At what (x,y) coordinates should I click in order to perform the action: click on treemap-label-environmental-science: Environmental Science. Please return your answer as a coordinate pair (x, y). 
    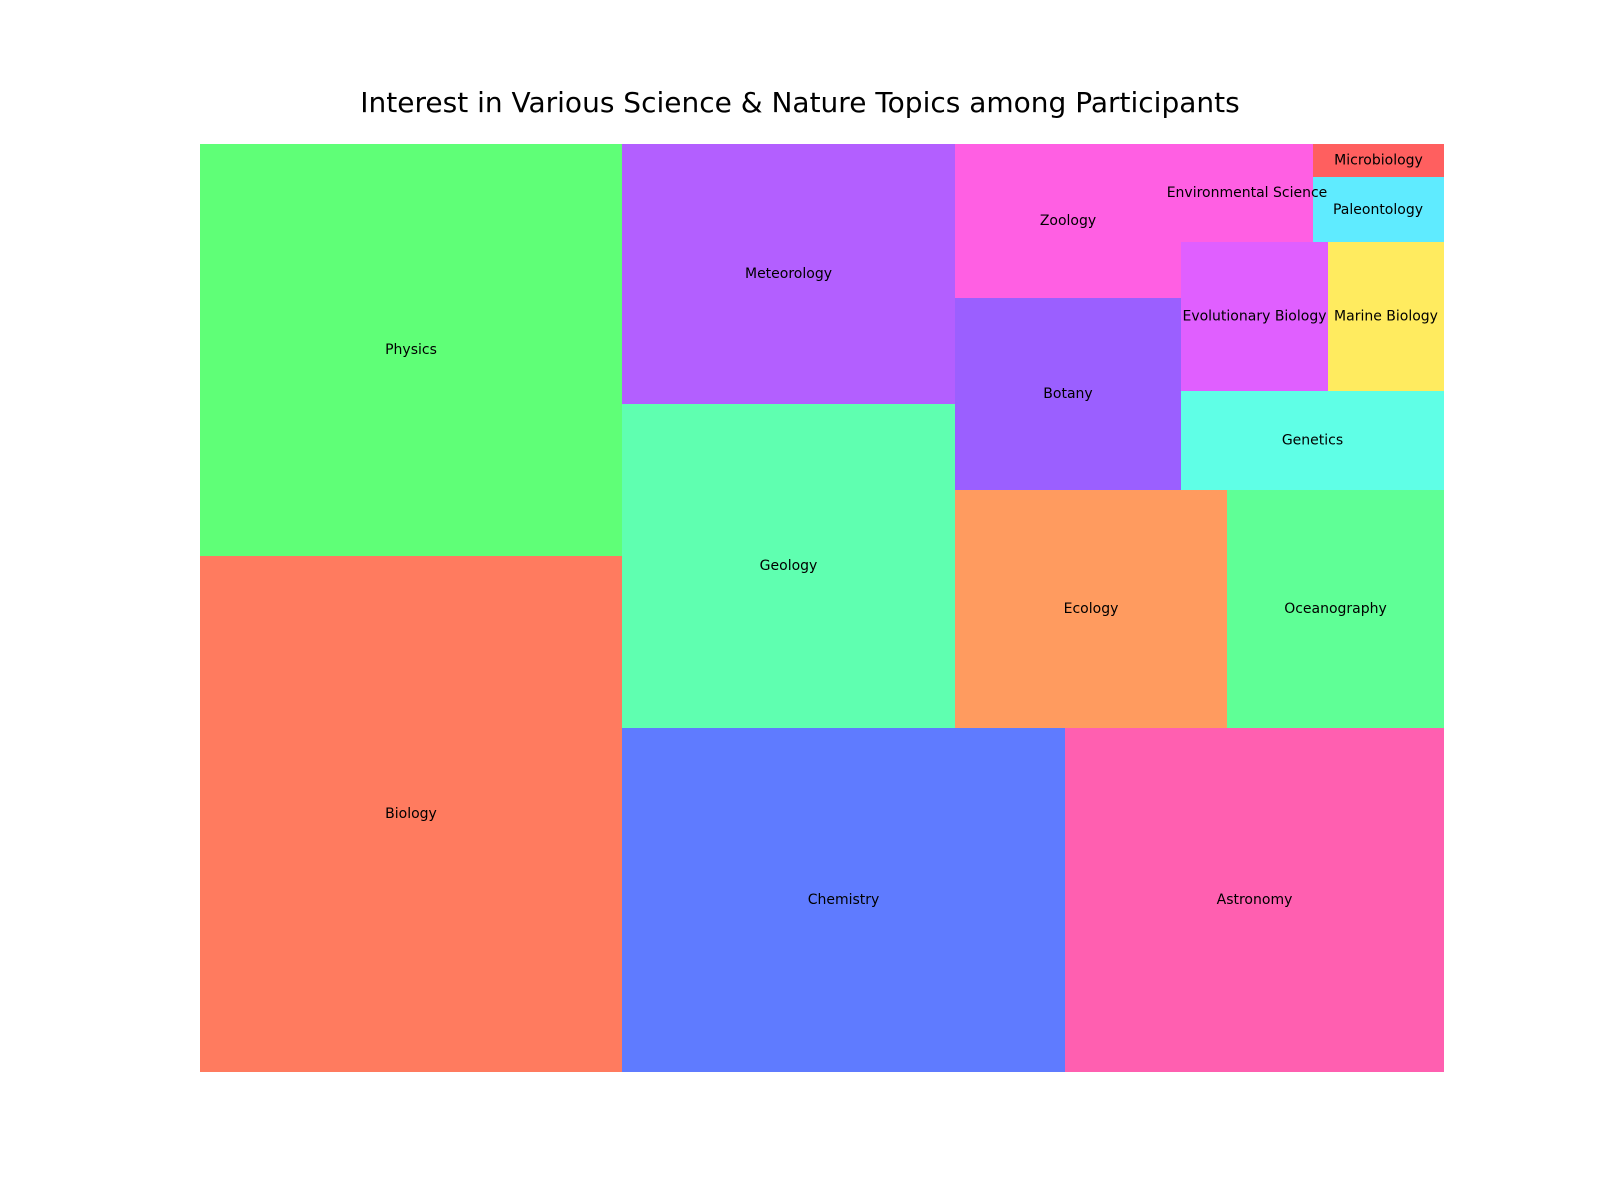
    Looking at the image, I should click on (1247, 193).